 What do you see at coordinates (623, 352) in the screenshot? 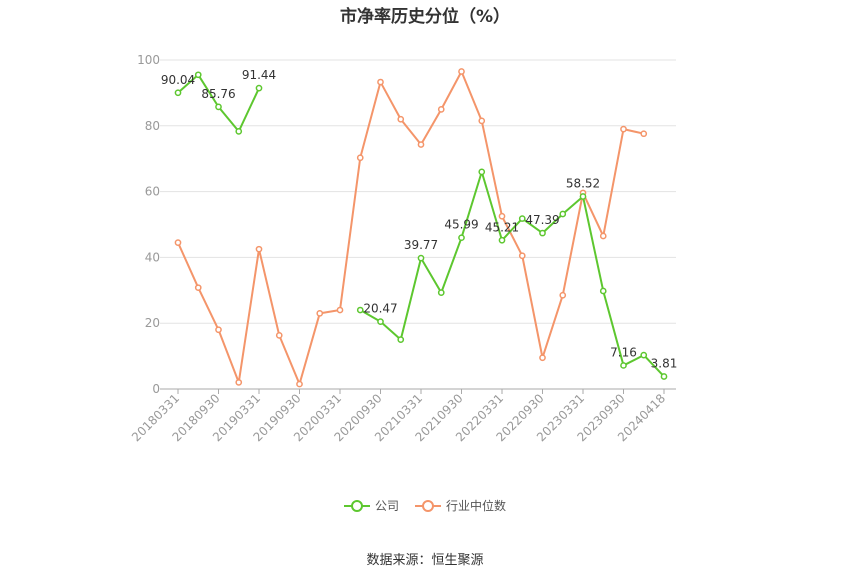
I see `data-label: 7.16` at bounding box center [623, 352].